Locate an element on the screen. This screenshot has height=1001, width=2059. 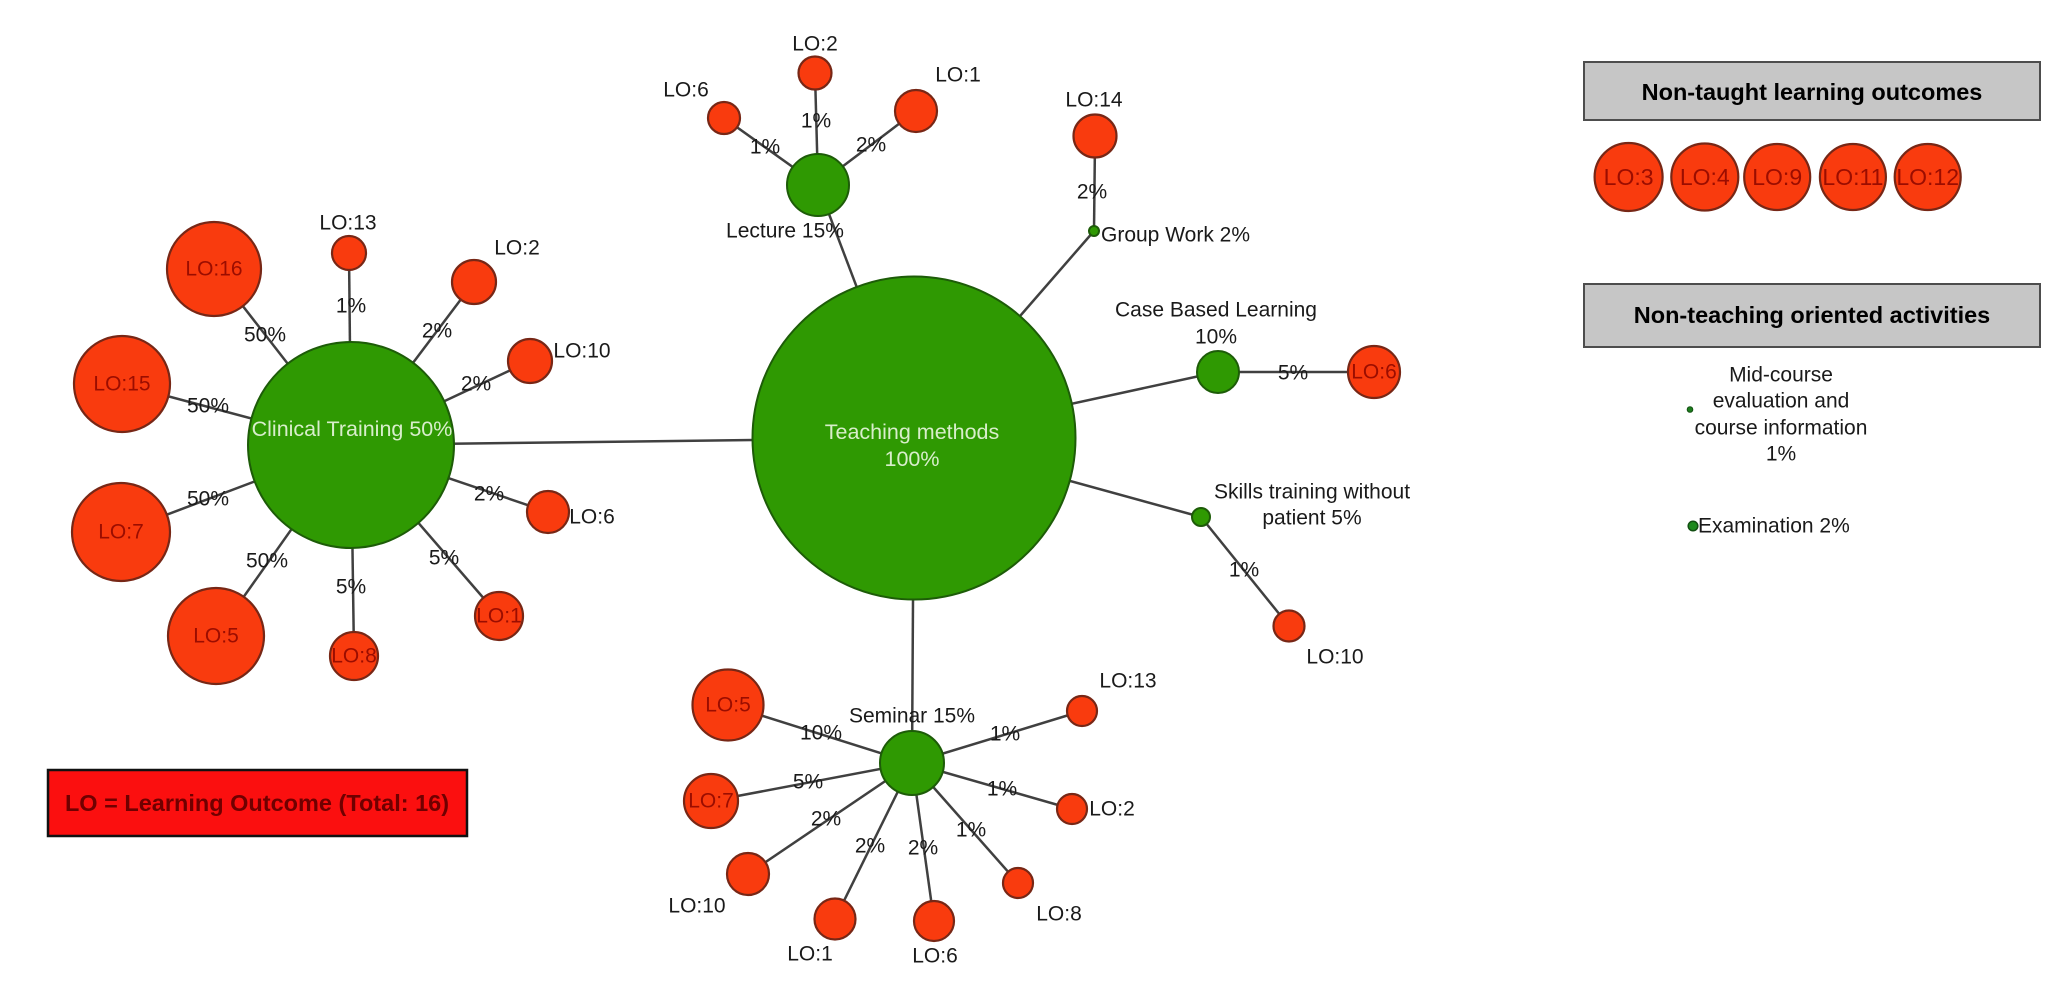
svg-text: Case Based Learning is located at coordinates (1216, 310).